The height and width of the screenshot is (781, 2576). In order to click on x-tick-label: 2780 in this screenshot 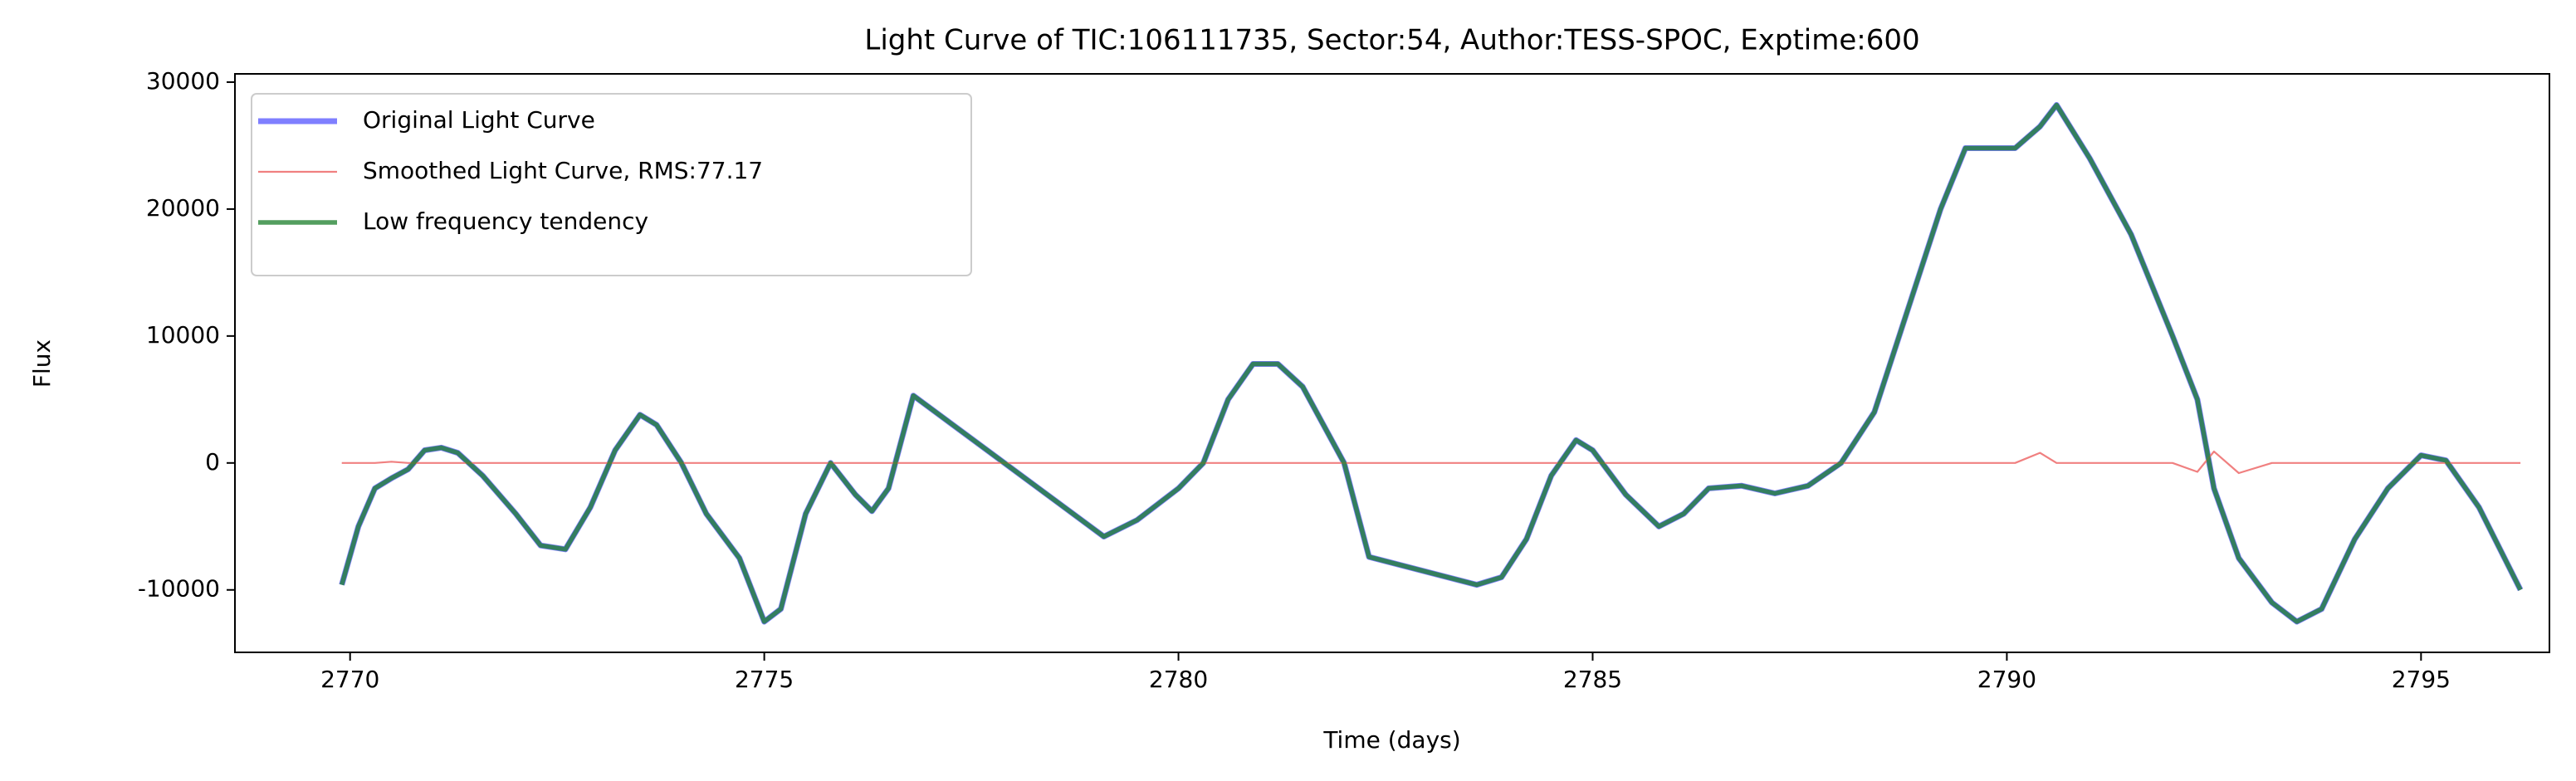, I will do `click(1178, 679)`.